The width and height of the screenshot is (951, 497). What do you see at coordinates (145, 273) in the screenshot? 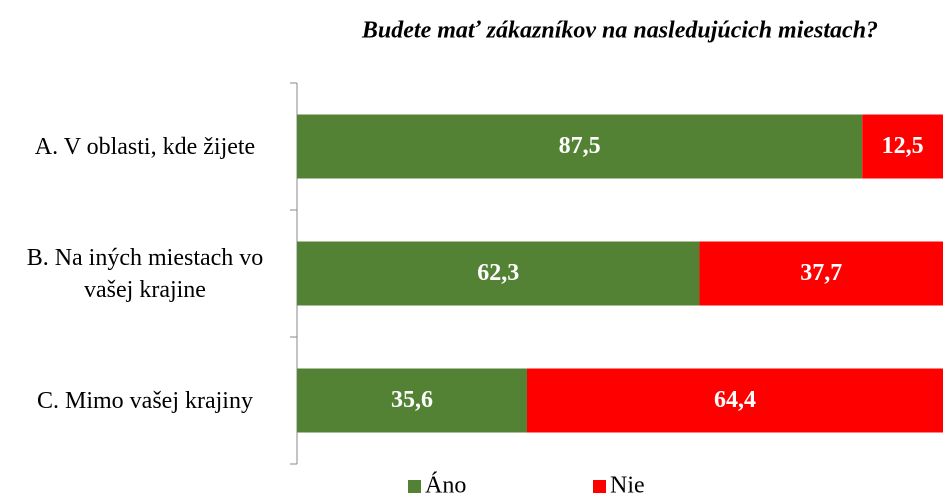
I see `category-label: B. Na iných miestach vo vašej krajine` at bounding box center [145, 273].